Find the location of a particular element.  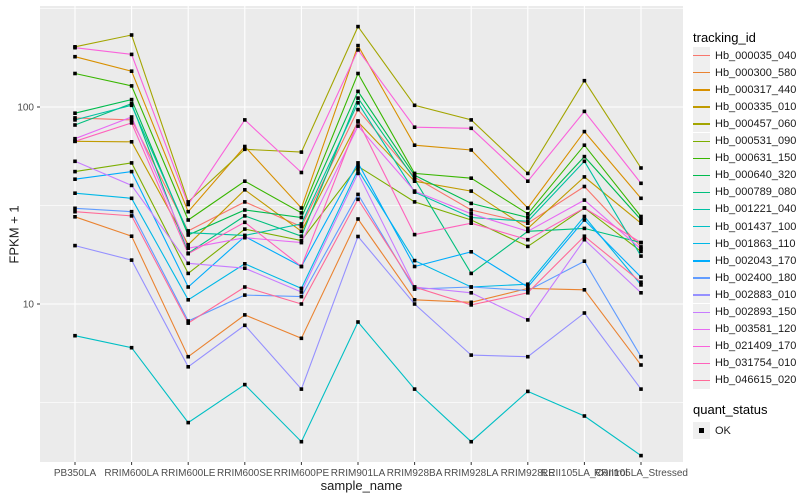

legend-item-label: Hb_003581_120 is located at coordinates (756, 329).